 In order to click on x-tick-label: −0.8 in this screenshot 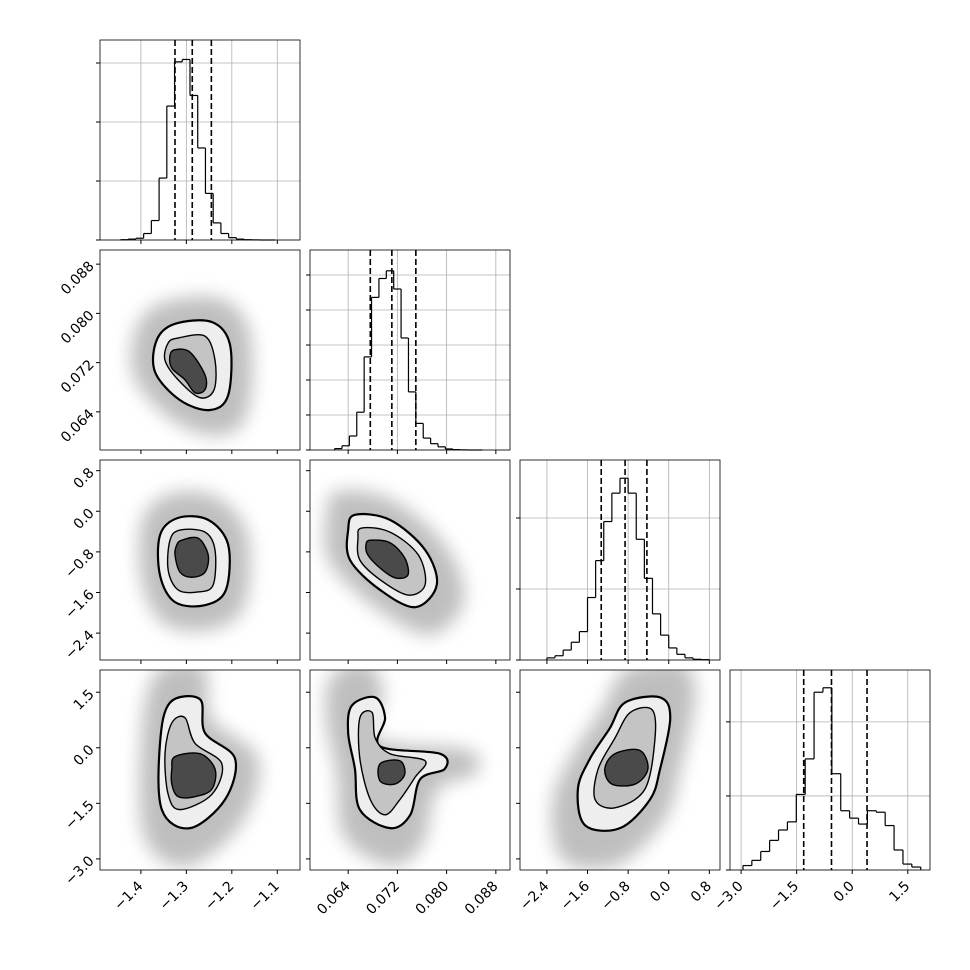, I will do `click(615, 895)`.